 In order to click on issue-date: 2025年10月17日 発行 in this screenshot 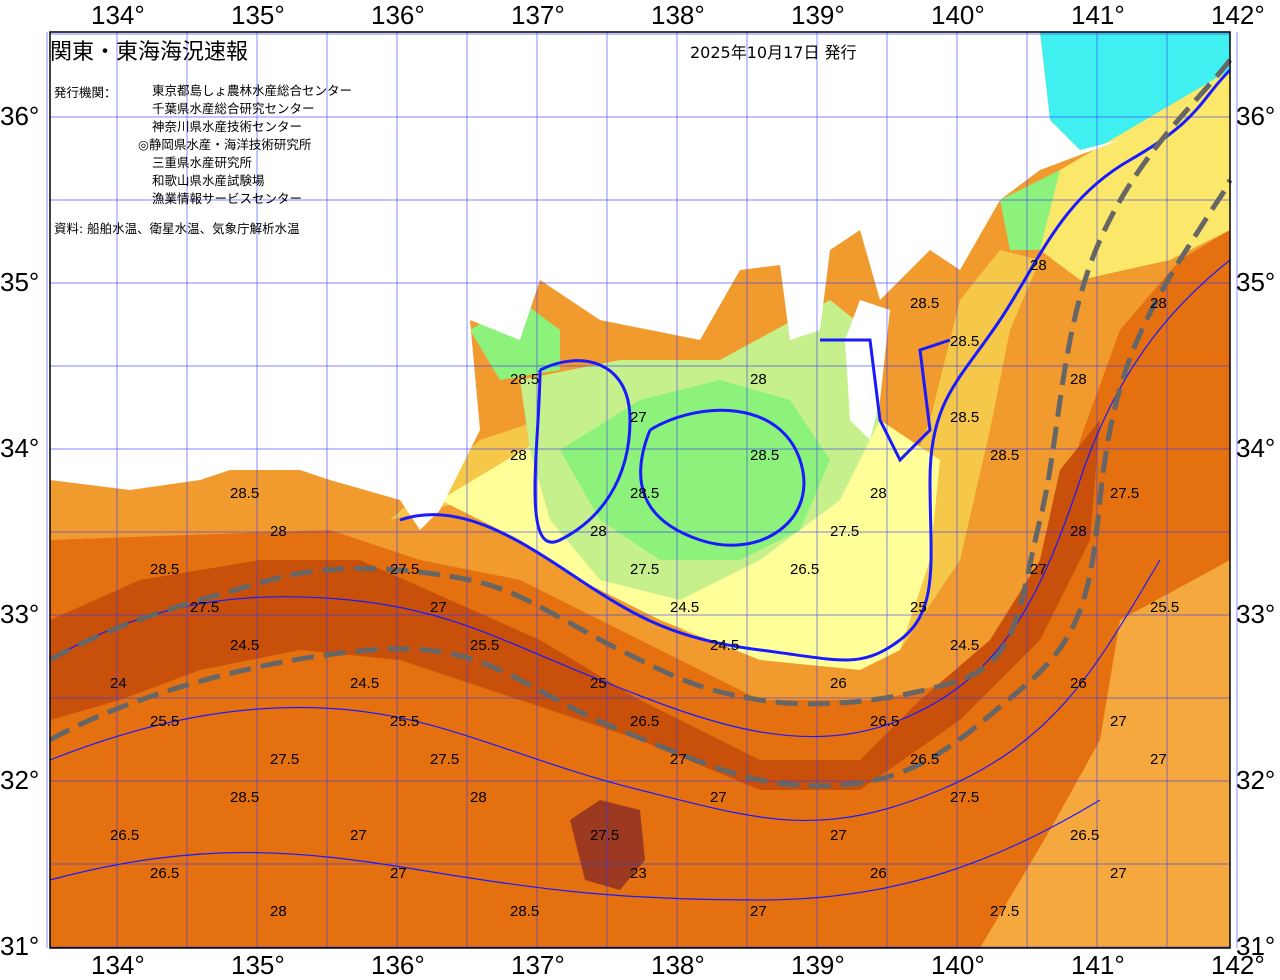, I will do `click(773, 52)`.